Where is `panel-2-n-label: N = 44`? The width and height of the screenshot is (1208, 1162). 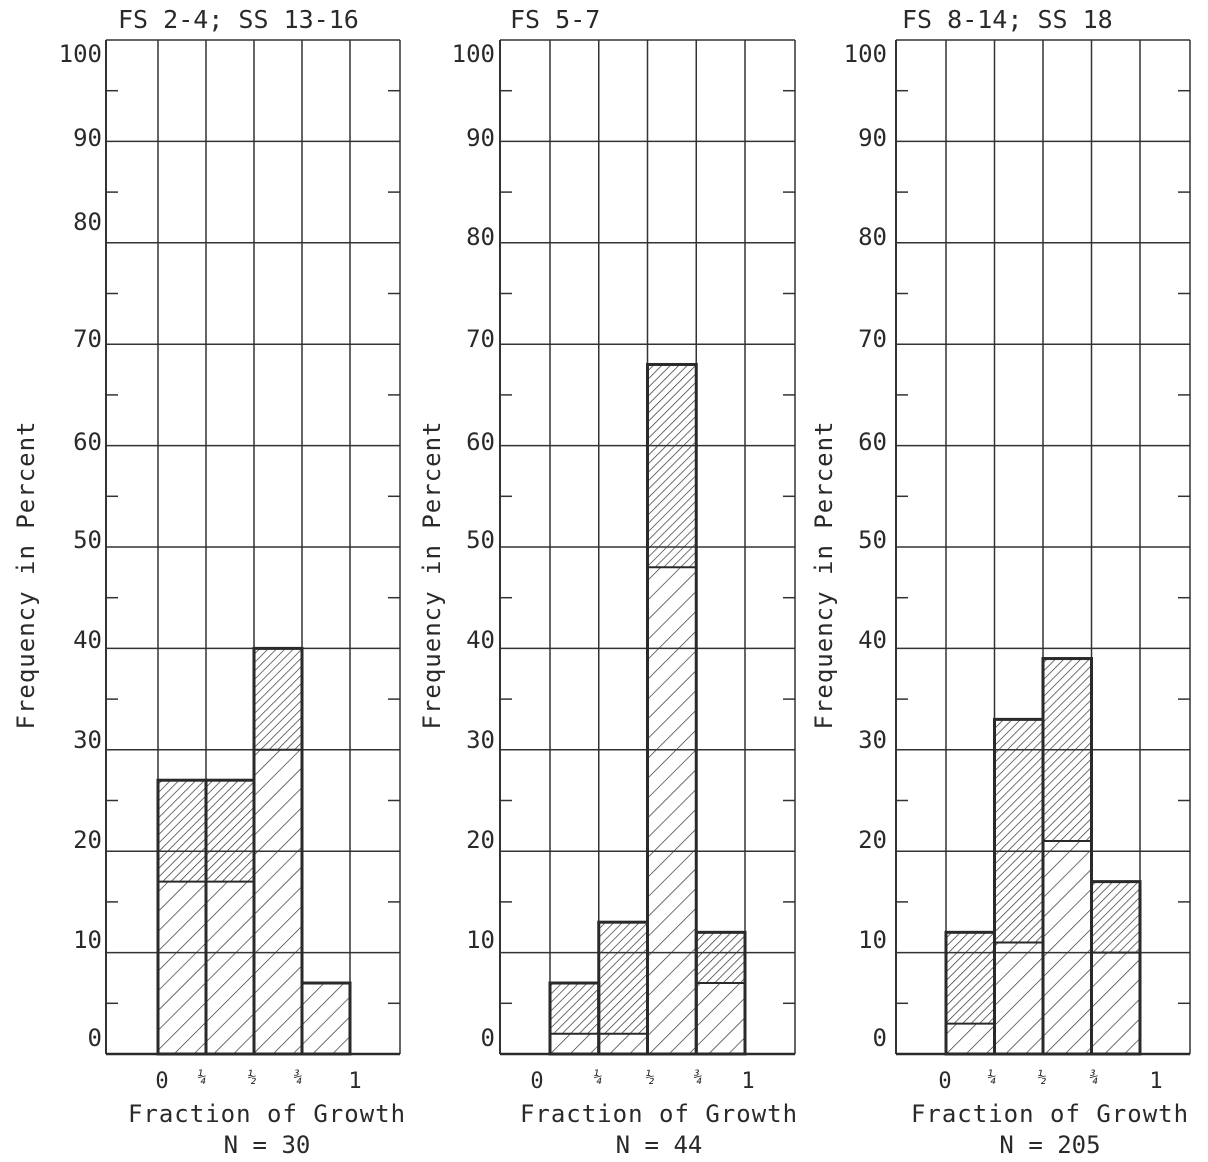
panel-2-n-label: N = 44 is located at coordinates (659, 1145).